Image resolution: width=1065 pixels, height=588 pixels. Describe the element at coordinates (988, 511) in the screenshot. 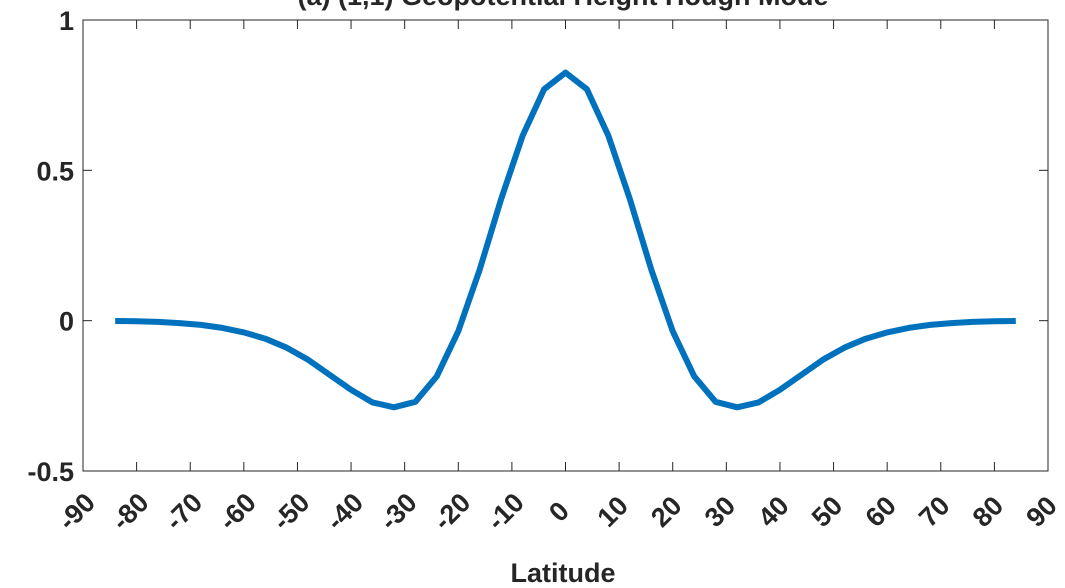

I see `x-tick-label: 80` at that location.